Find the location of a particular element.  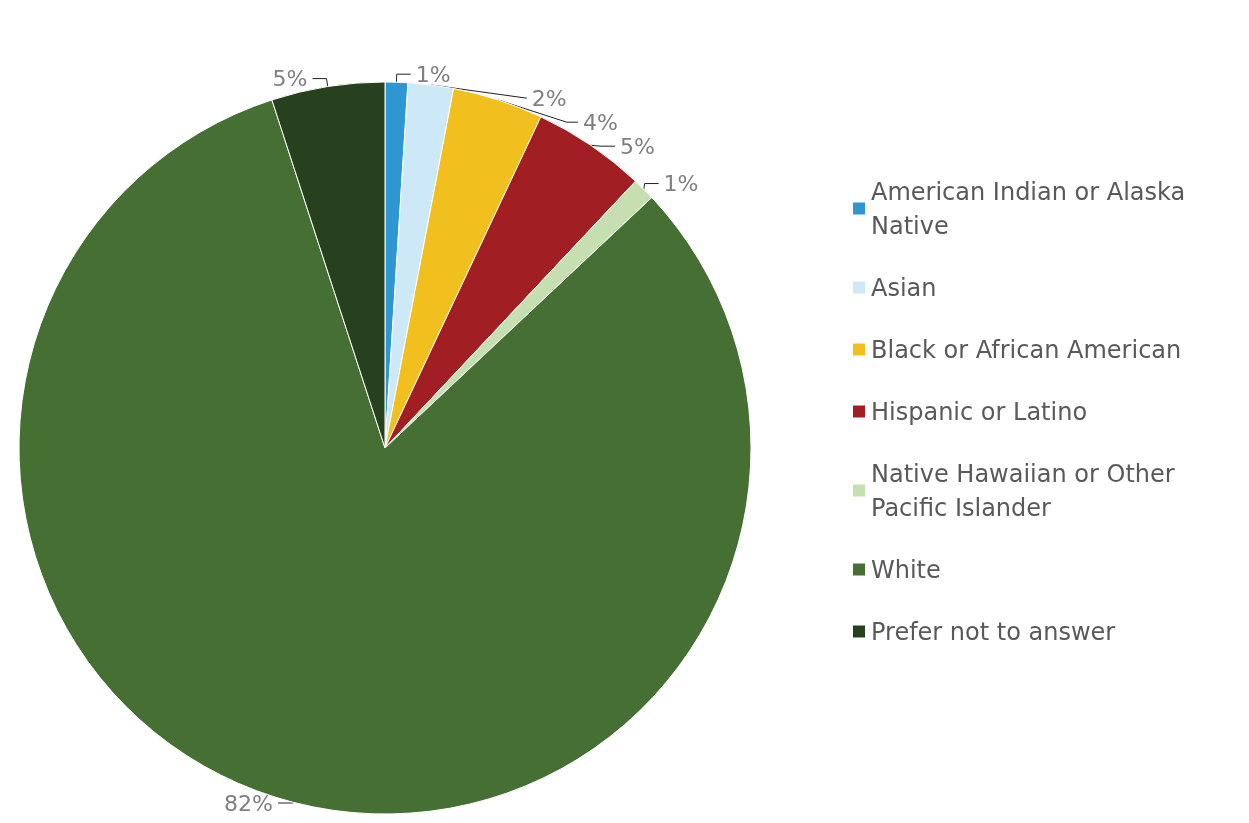

legend-label: Native Hawaiian or Other Pacific Islander is located at coordinates (1027, 490).